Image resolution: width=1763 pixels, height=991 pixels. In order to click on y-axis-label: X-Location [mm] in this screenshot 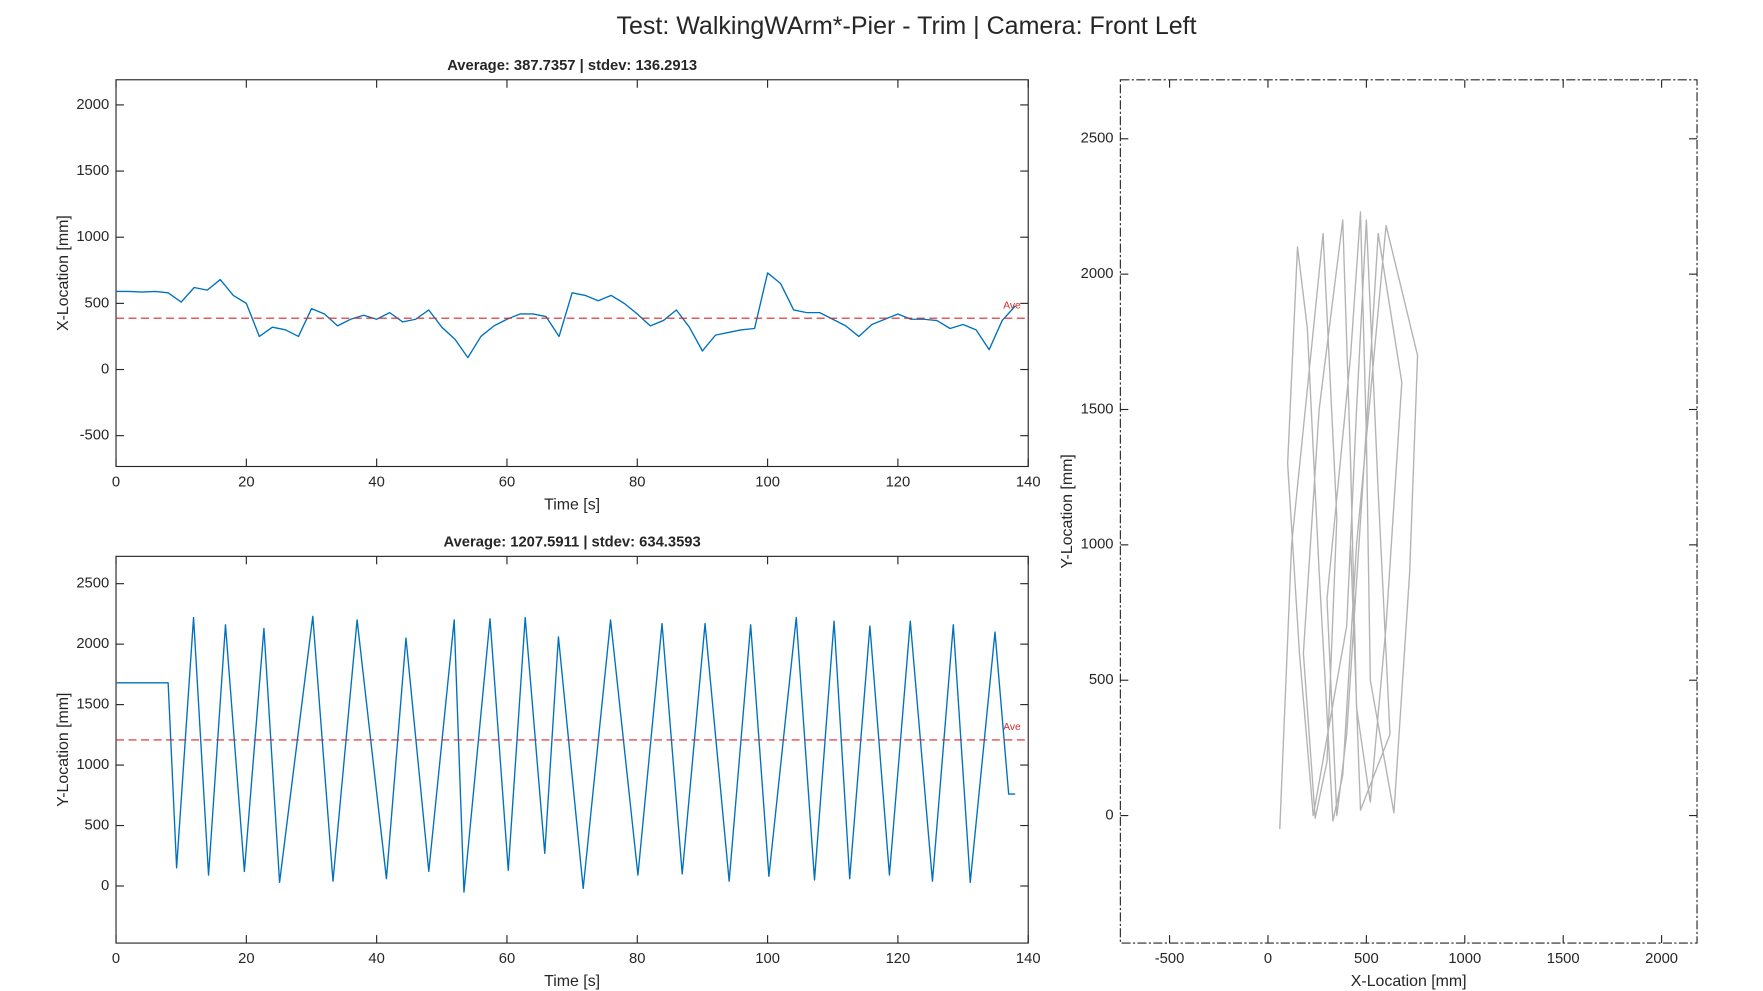, I will do `click(63, 273)`.